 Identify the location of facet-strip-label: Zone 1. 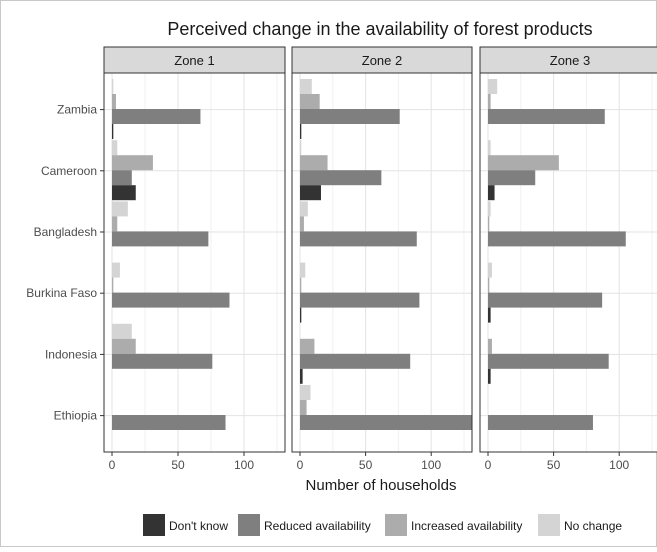
(194, 60).